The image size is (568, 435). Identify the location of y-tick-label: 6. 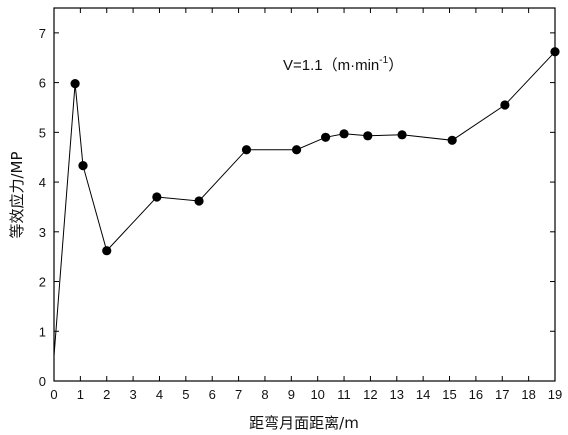
(42, 83).